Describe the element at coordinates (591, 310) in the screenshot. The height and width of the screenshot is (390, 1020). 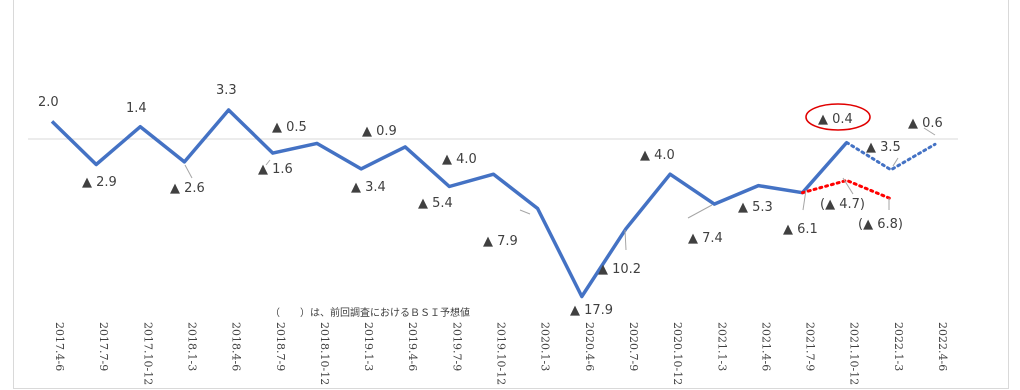
I see `data-label-2020.4-6: ▲ 17.9` at that location.